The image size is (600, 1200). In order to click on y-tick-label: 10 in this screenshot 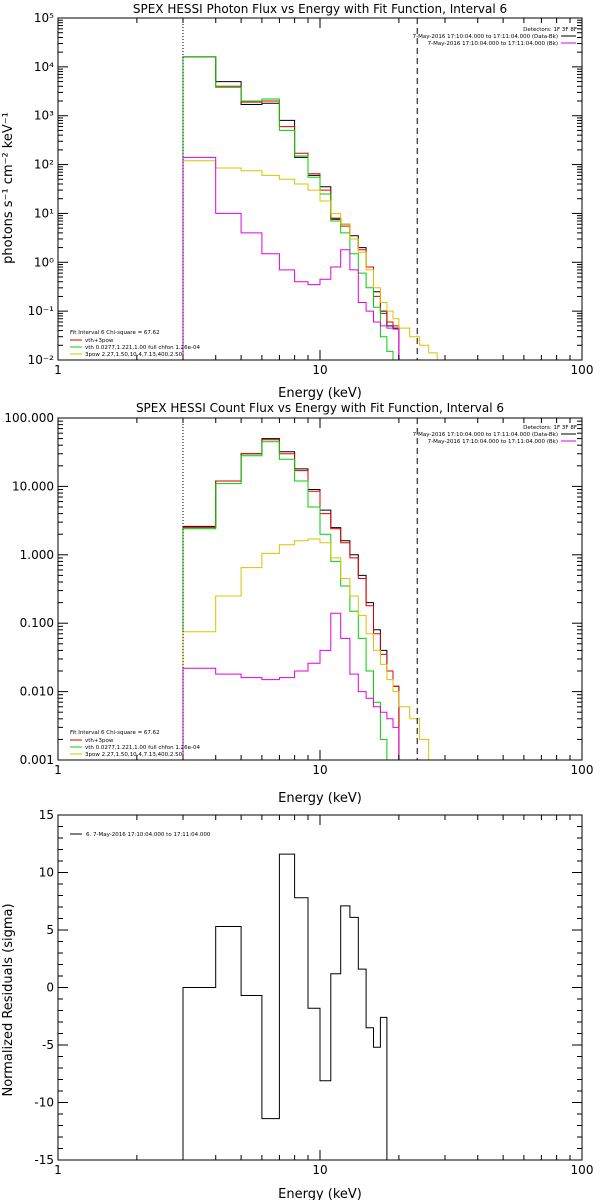, I will do `click(46, 873)`.